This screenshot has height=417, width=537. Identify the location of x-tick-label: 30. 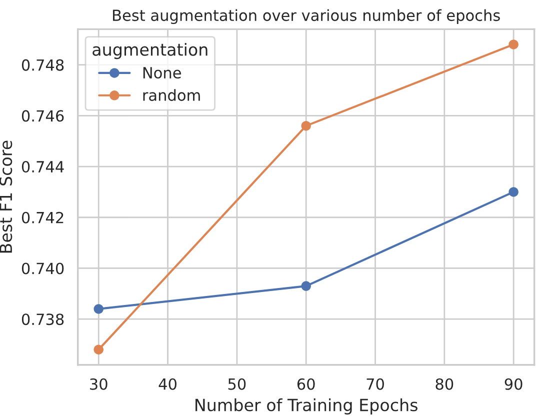
(99, 384).